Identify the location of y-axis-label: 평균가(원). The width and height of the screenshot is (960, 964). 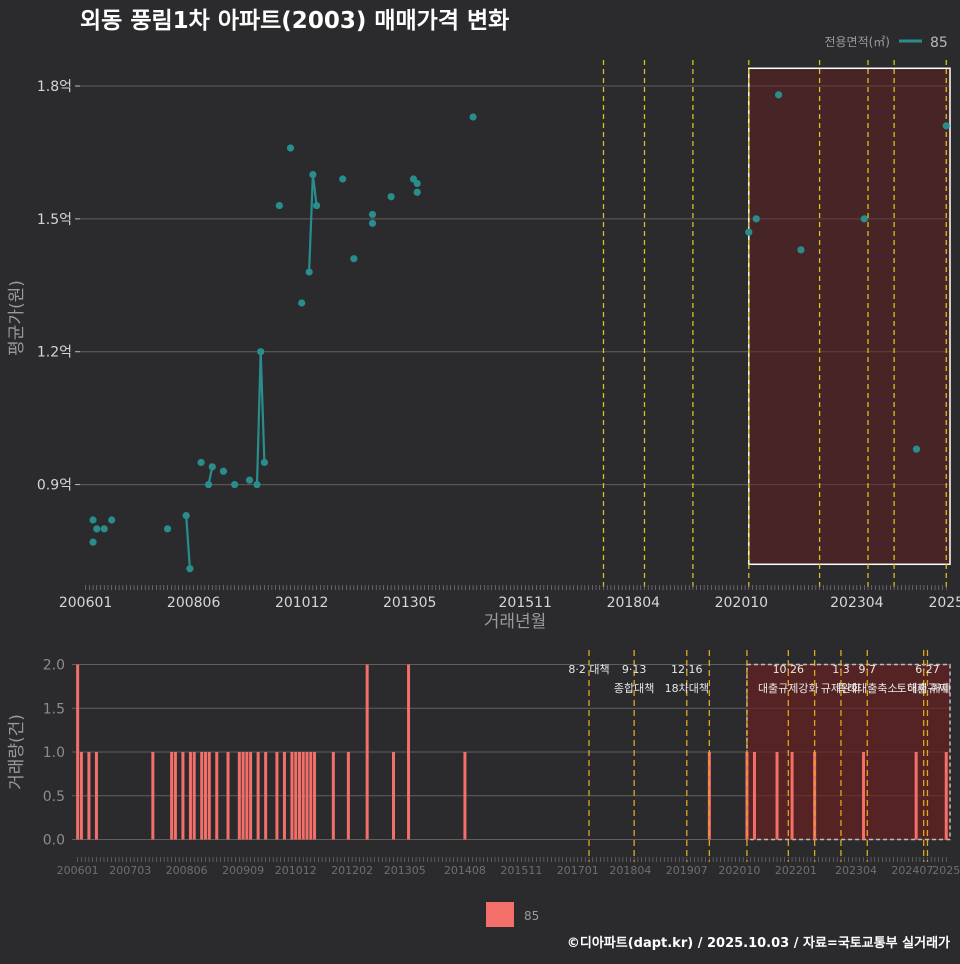
(17, 318).